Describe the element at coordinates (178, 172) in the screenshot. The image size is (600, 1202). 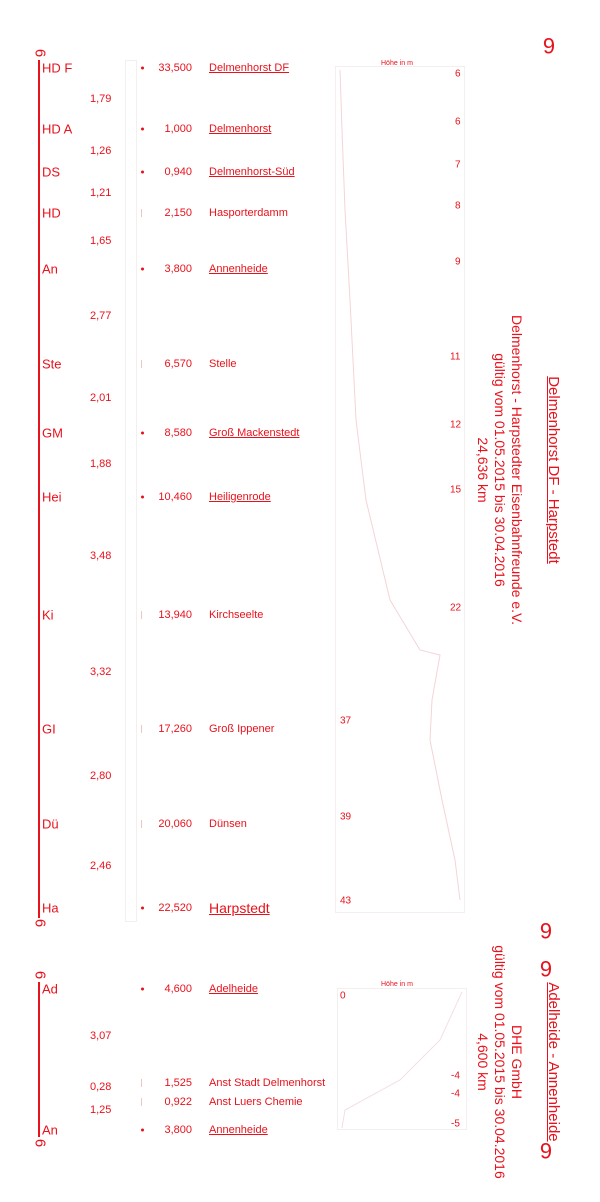
I see `station-km: 0,940` at that location.